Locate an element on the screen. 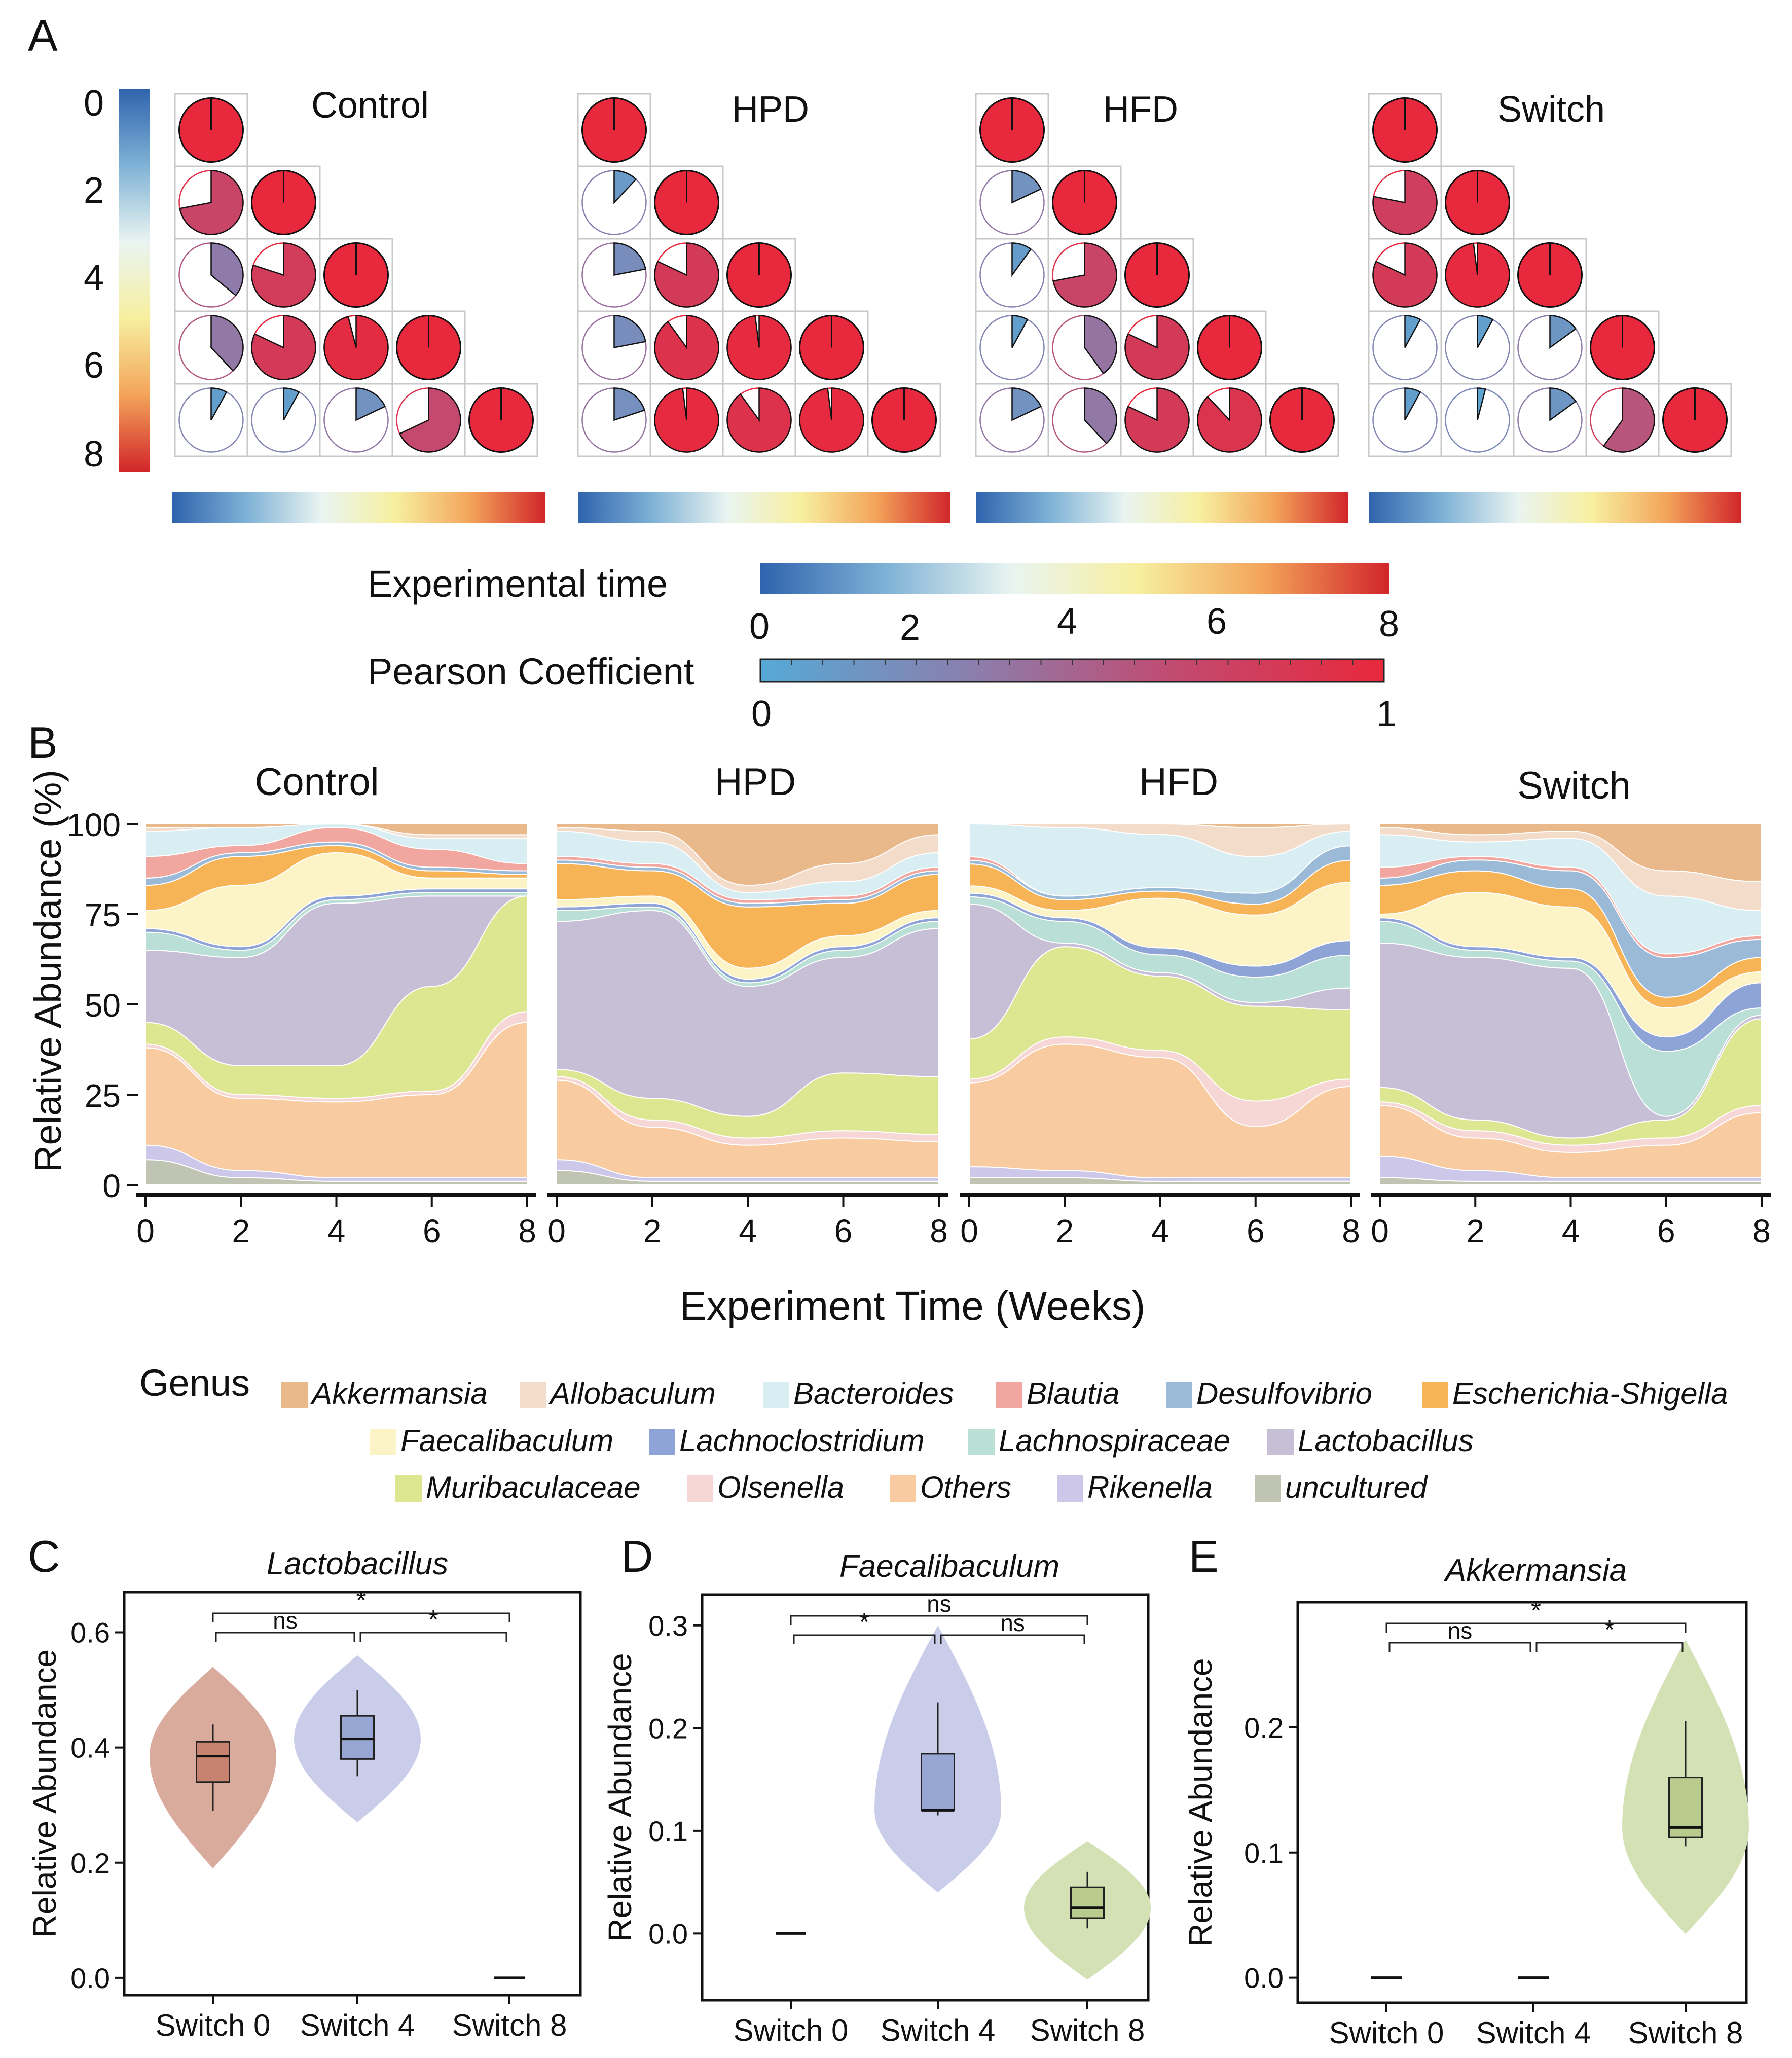  time-gradient-strip-hpd is located at coordinates (764, 508).